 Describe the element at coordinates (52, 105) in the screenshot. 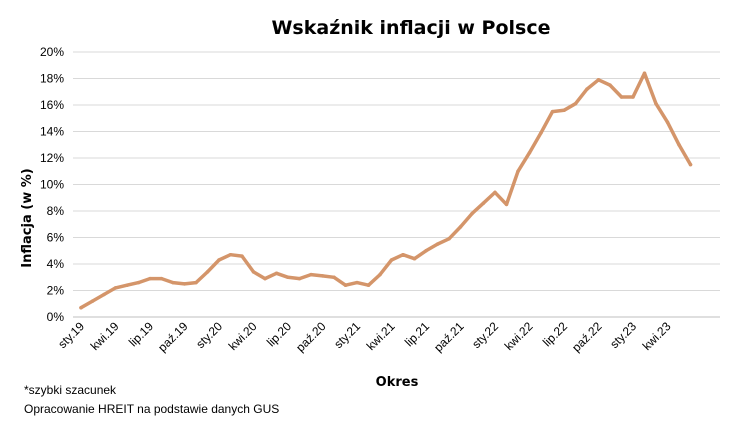

I see `y-tick-label: 16%` at that location.